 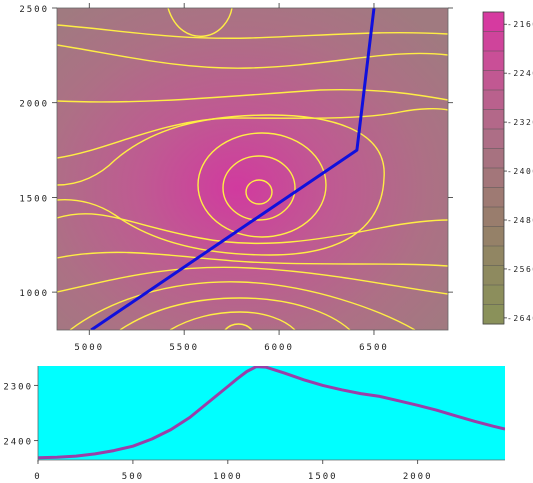 What do you see at coordinates (89, 348) in the screenshot?
I see `map-x-tick-label: 5000` at bounding box center [89, 348].